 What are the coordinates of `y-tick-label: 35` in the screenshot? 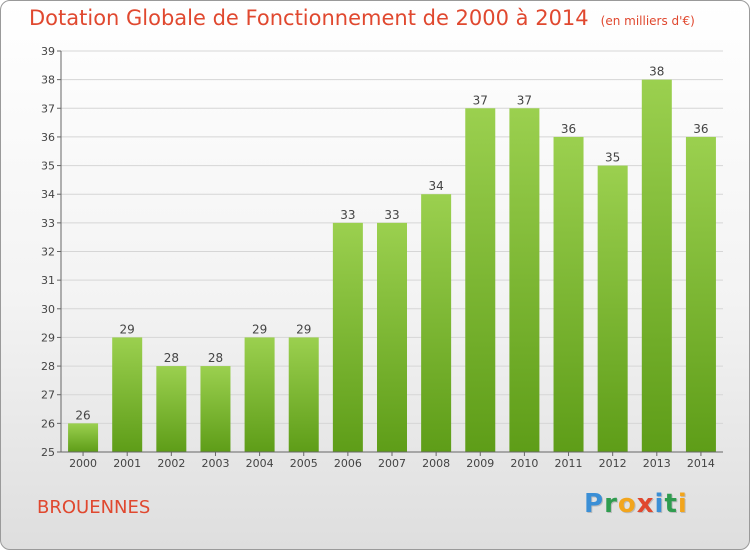 It's located at (48, 166).